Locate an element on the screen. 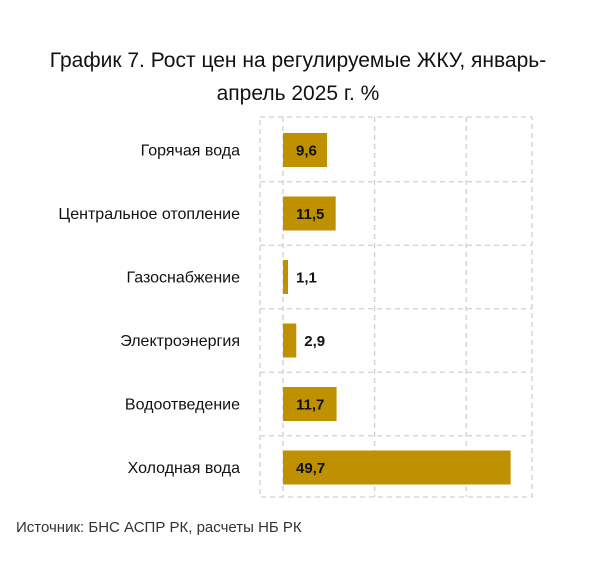 The width and height of the screenshot is (600, 572). category-label-1: Центральное отопление is located at coordinates (149, 214).